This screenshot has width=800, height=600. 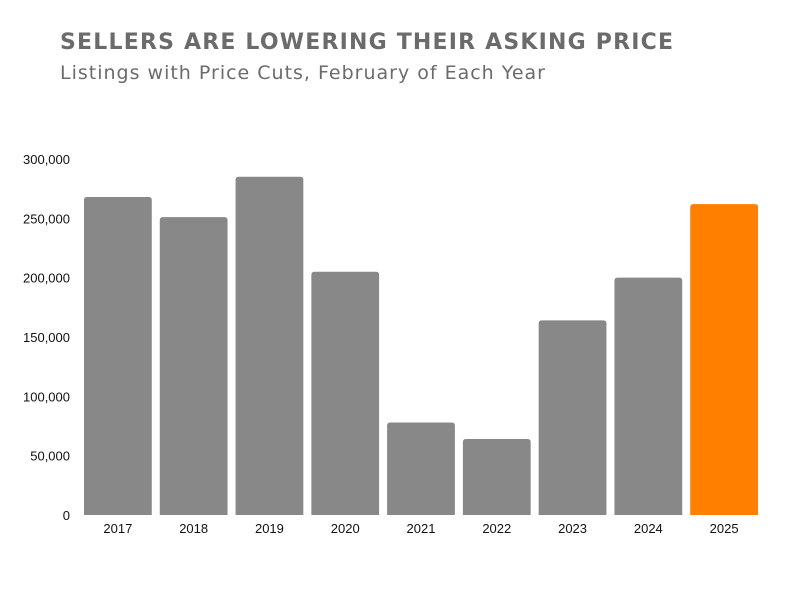 I want to click on chart-title: SELLERS ARE LOWERING THEIR ASKING PRICE, so click(x=367, y=42).